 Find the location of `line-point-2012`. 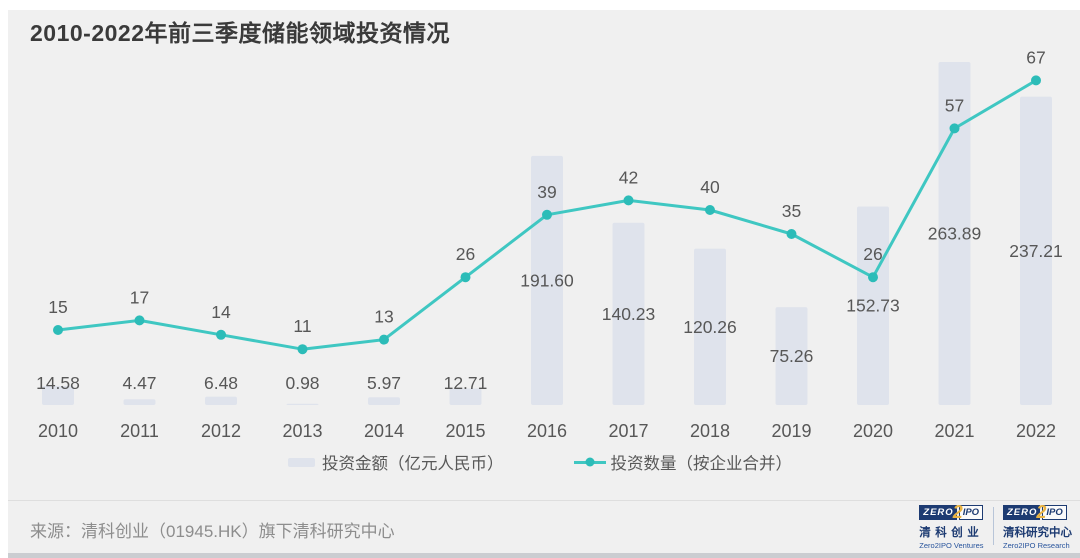

line-point-2012 is located at coordinates (221, 334).